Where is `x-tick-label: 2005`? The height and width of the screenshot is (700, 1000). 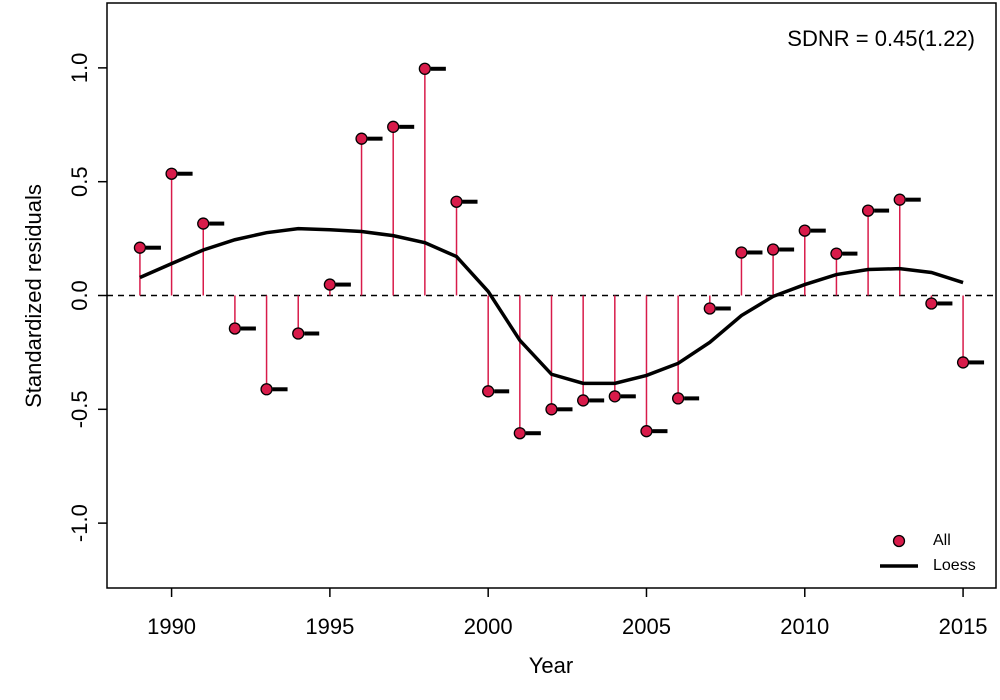 x-tick-label: 2005 is located at coordinates (646, 626).